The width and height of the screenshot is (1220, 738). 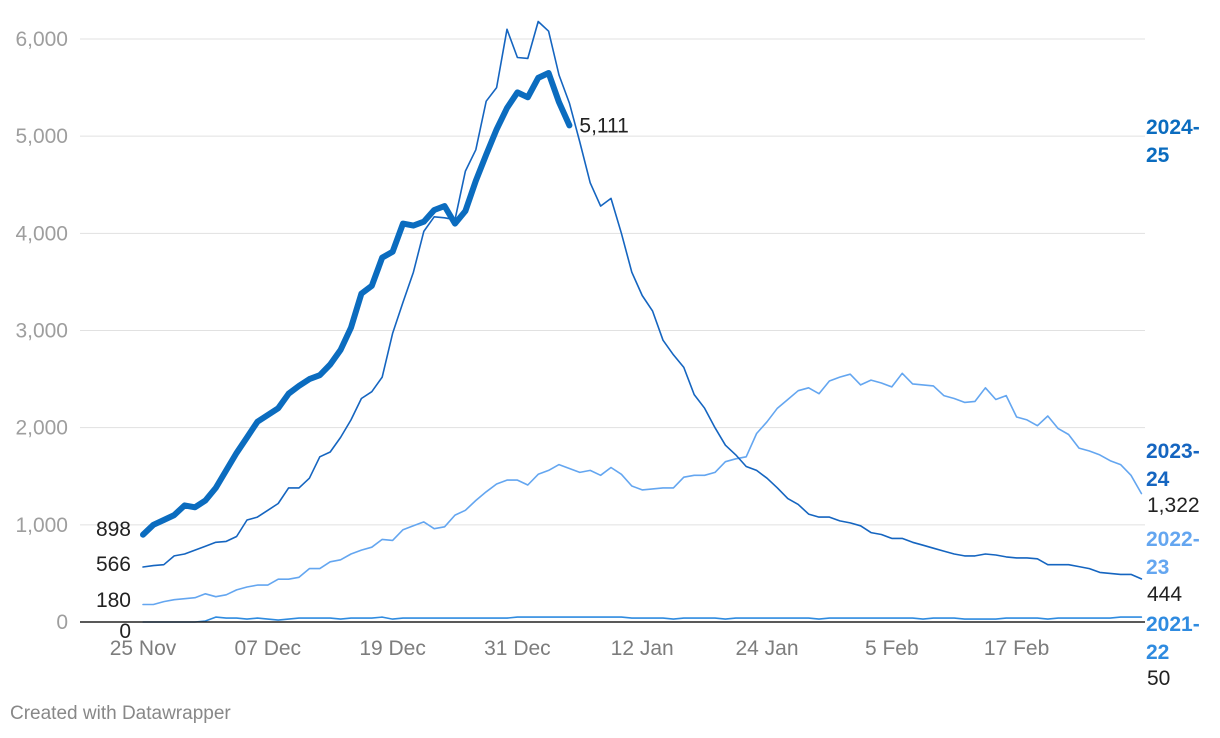 What do you see at coordinates (113, 529) in the screenshot?
I see `start-label-2024-25: 898` at bounding box center [113, 529].